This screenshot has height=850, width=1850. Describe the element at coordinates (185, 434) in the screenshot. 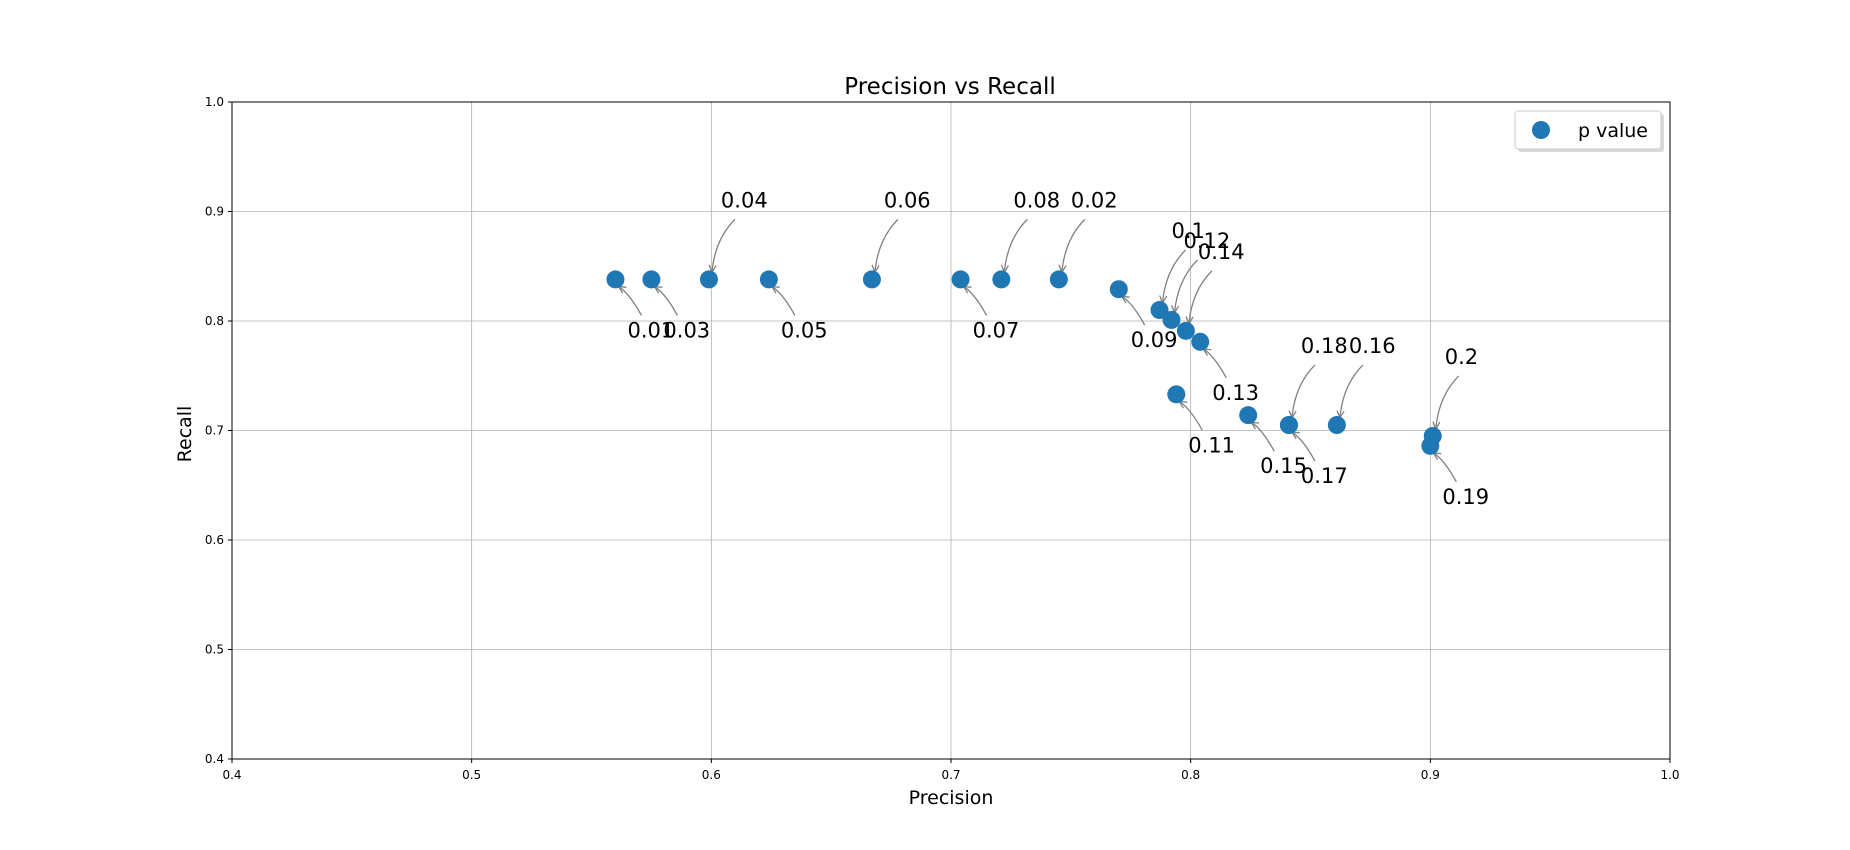

I see `y-axis-label: Recall` at that location.